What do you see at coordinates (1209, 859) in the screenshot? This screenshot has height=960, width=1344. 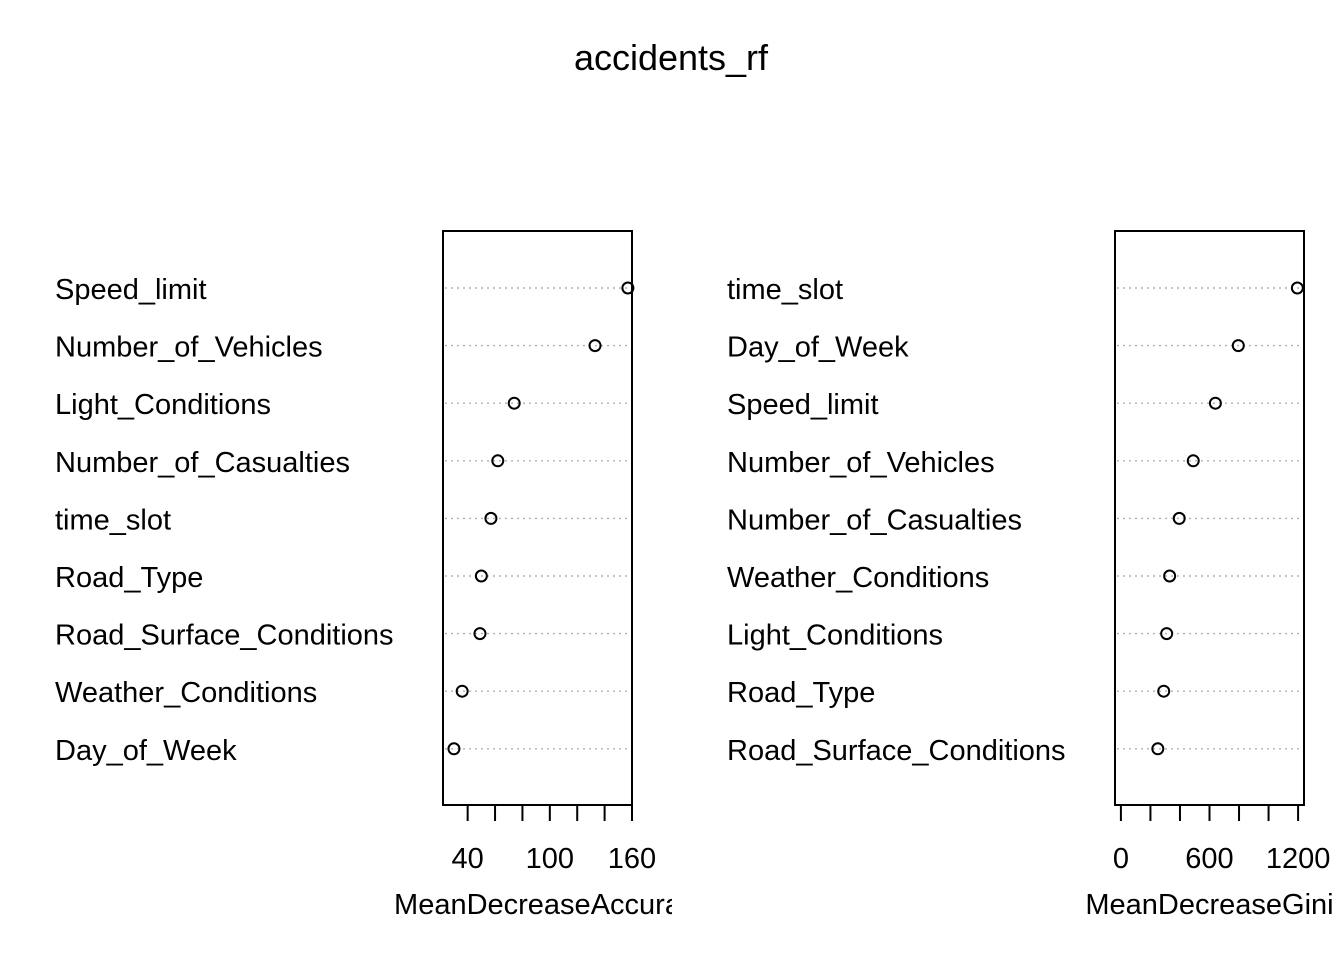 I see `x-tick-label: 600` at bounding box center [1209, 859].